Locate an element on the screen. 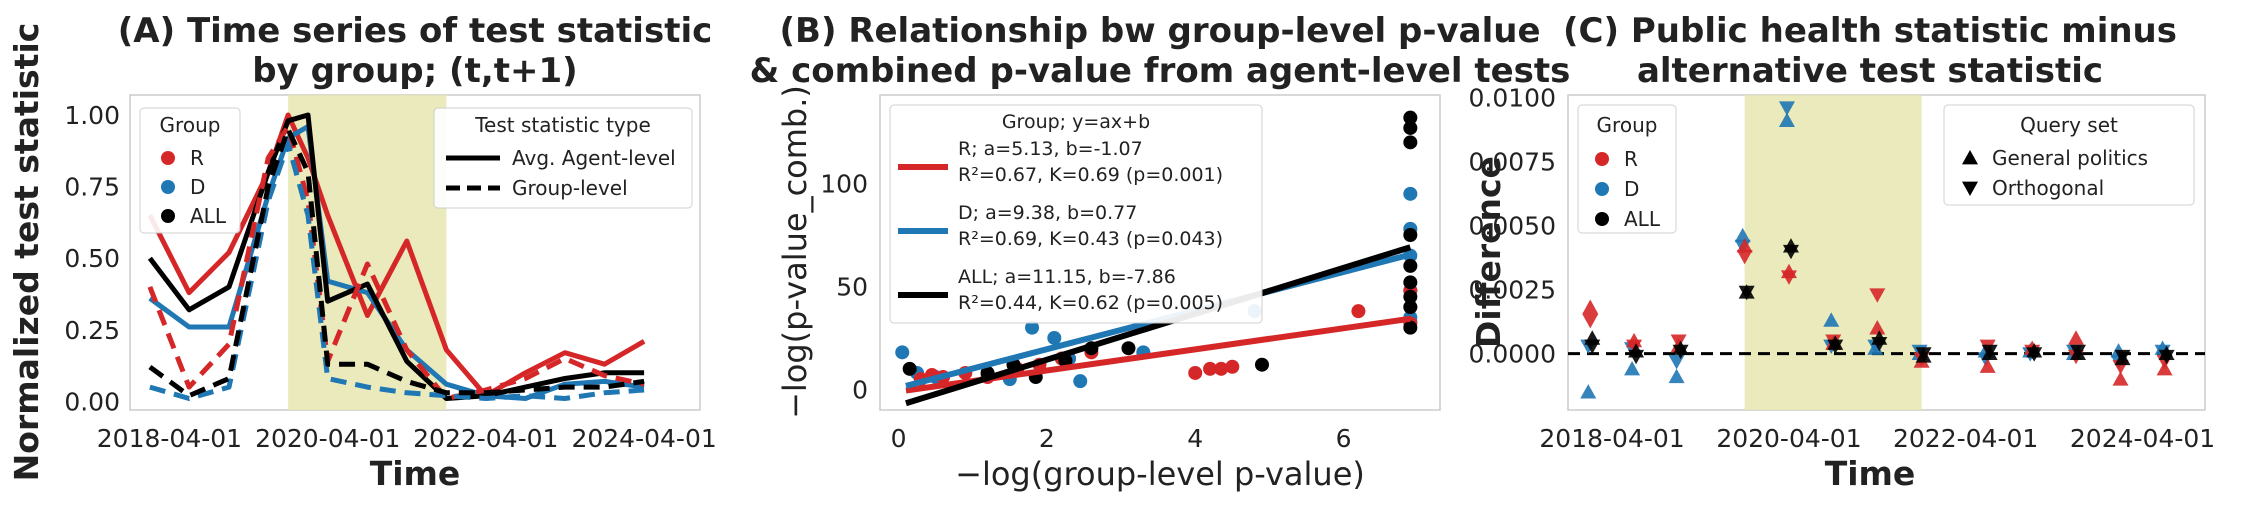 Image resolution: width=2253 pixels, height=508 pixels. legend-label: R²=0.44, K=0.62 (p=0.005) is located at coordinates (1090, 303).